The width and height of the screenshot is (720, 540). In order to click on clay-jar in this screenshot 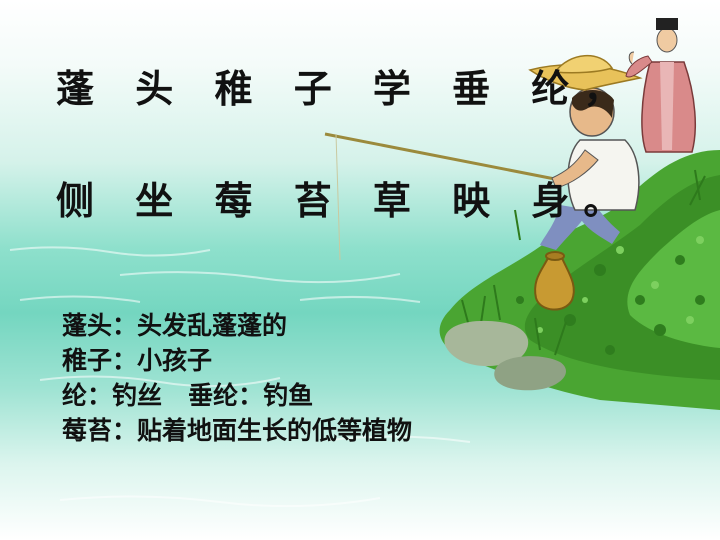, I will do `click(554, 281)`.